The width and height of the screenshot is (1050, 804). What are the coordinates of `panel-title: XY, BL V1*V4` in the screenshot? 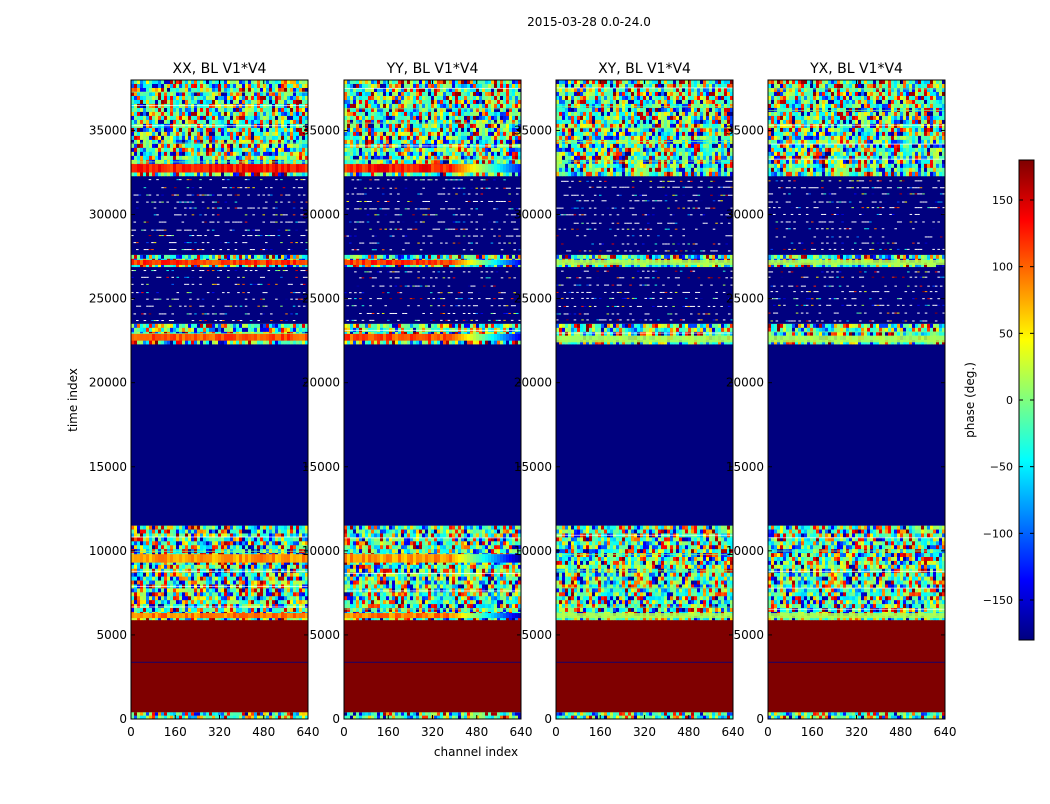 It's located at (644, 69).